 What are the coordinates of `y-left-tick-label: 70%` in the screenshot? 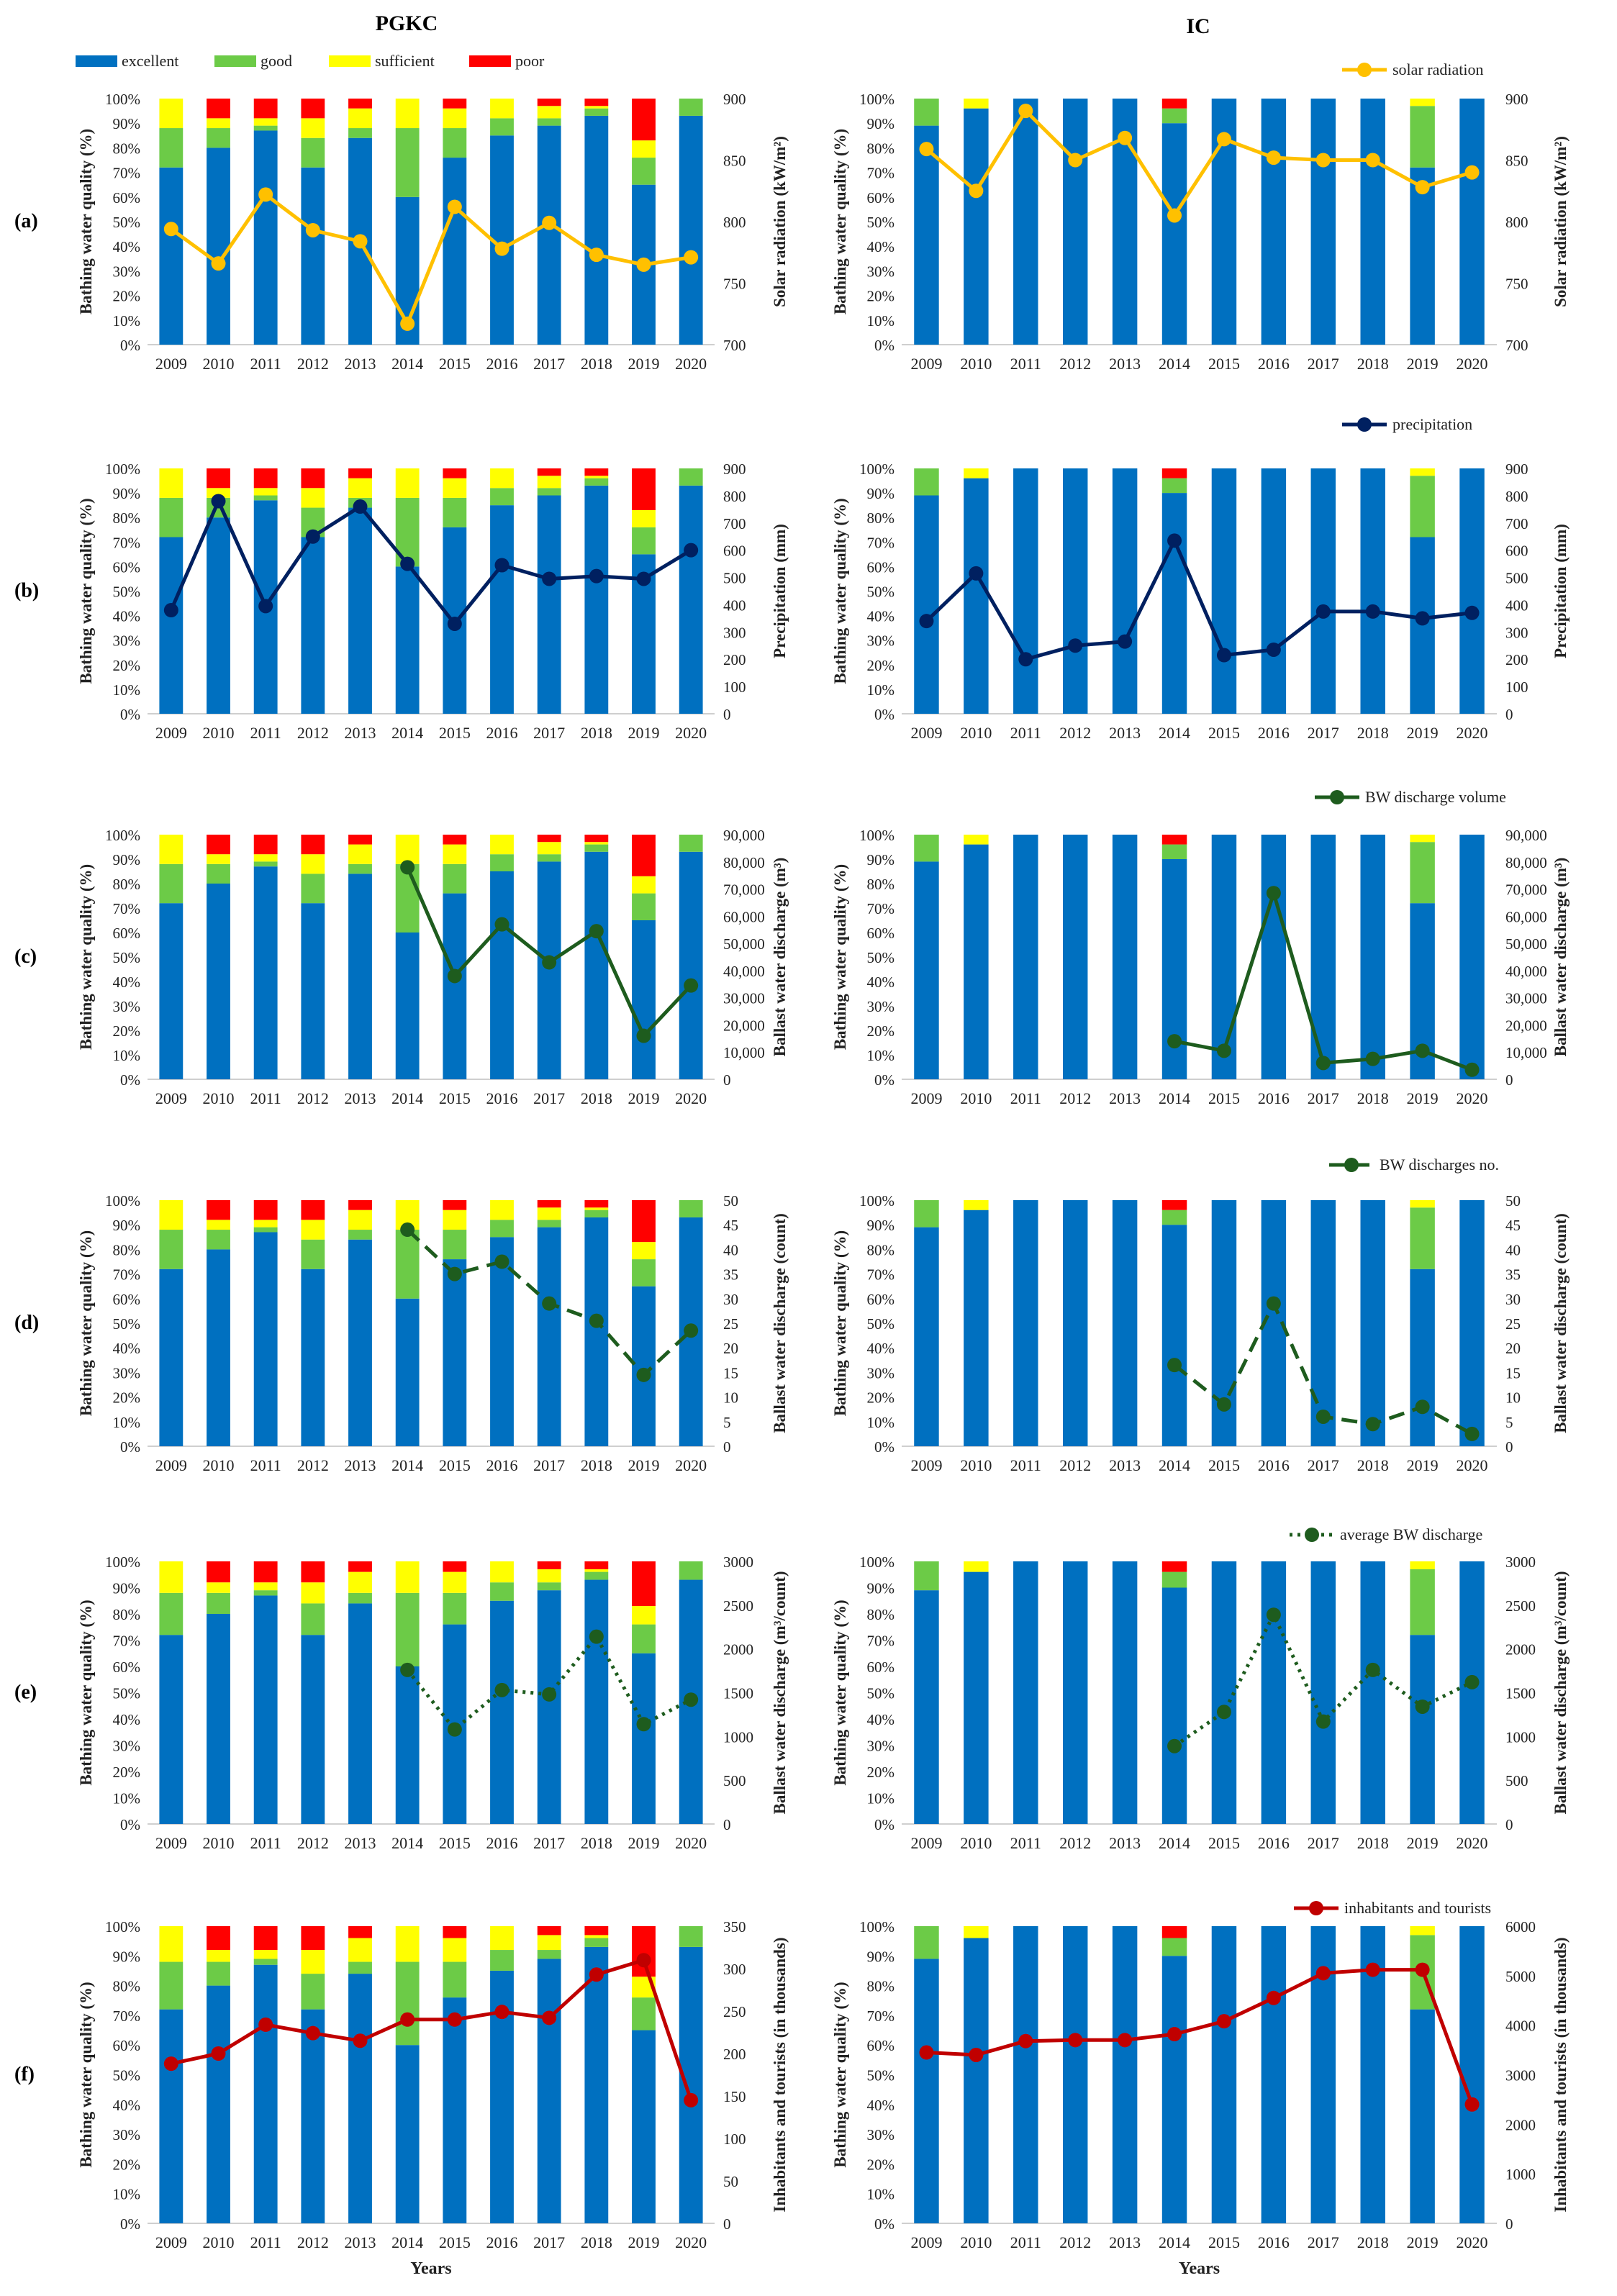 It's located at (127, 173).